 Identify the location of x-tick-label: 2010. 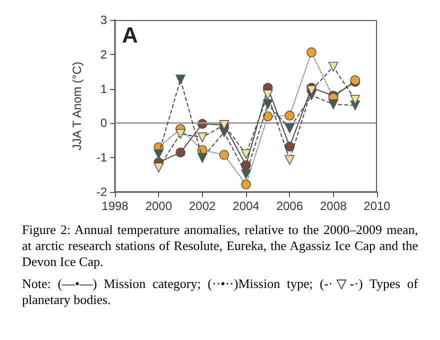
(377, 206).